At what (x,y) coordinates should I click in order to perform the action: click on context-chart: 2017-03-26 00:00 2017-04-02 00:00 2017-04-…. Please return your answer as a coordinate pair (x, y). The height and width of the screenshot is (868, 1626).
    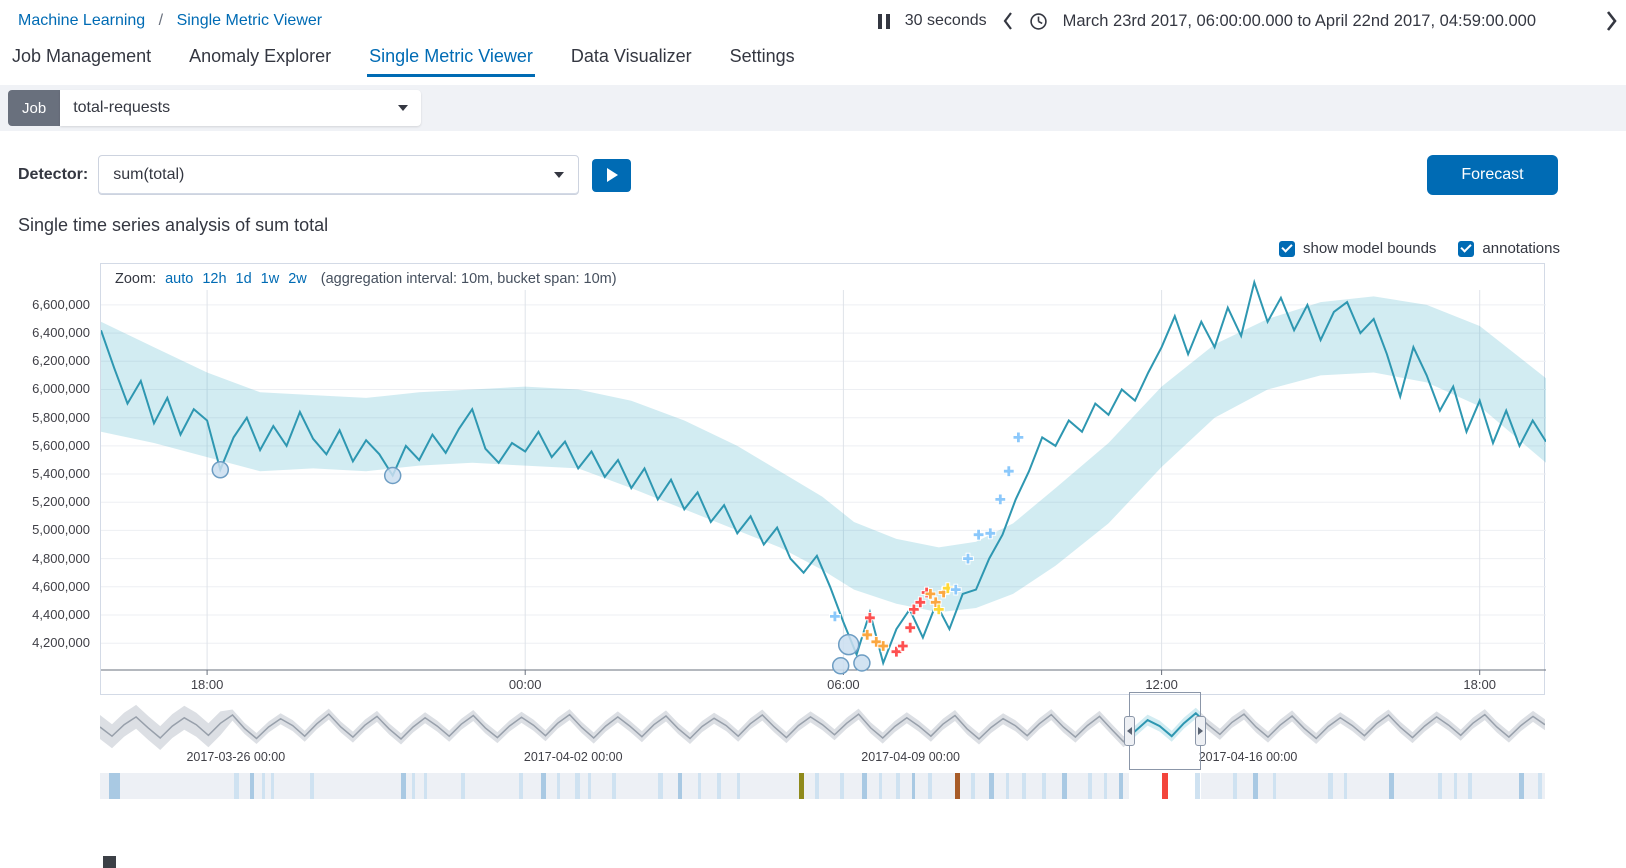
    Looking at the image, I should click on (822, 731).